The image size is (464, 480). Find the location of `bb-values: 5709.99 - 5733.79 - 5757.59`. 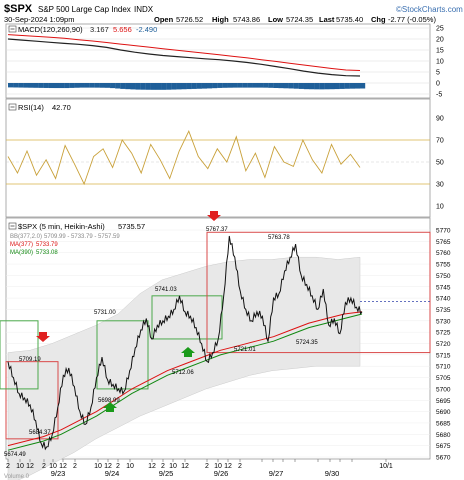

bb-values: 5709.99 - 5733.79 - 5757.59 is located at coordinates (82, 237).